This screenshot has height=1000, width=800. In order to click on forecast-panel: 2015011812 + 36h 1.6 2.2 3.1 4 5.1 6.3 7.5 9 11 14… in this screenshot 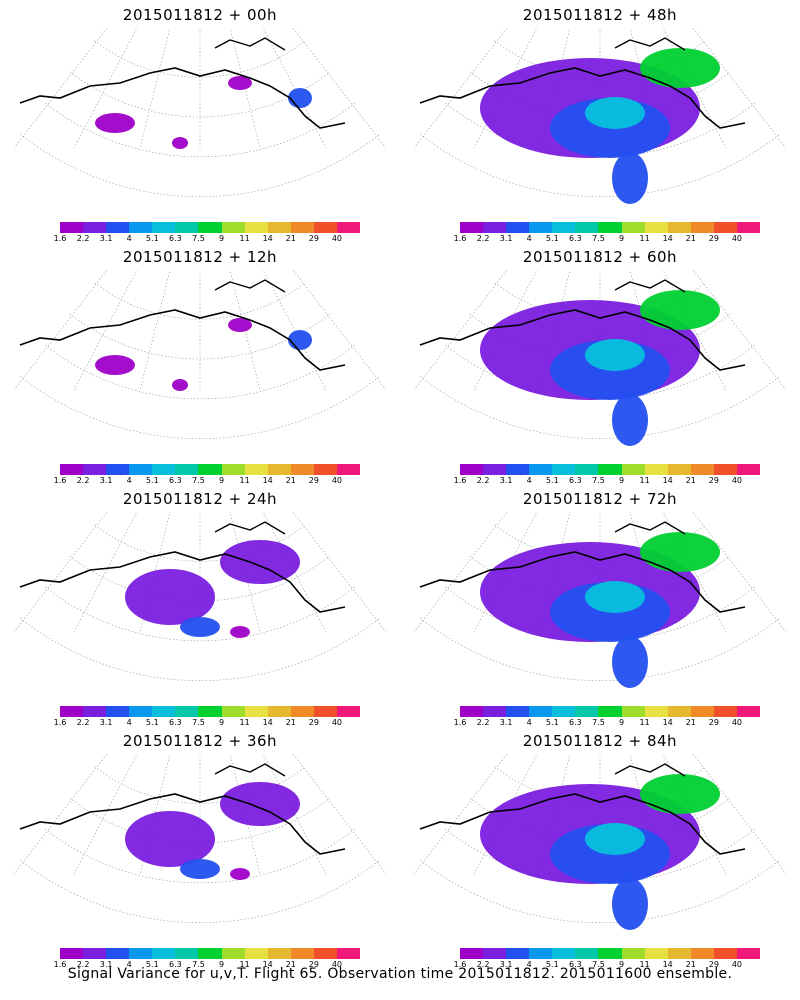, I will do `click(200, 848)`.